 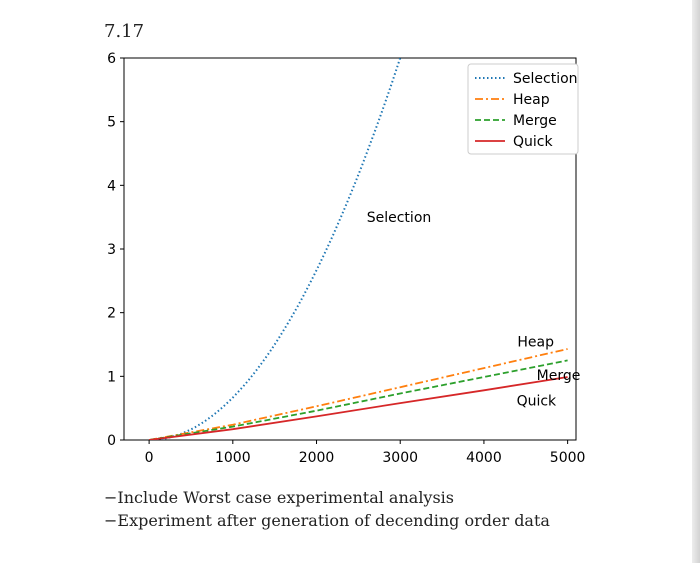 I want to click on x-tick-label: 2000, so click(x=317, y=458).